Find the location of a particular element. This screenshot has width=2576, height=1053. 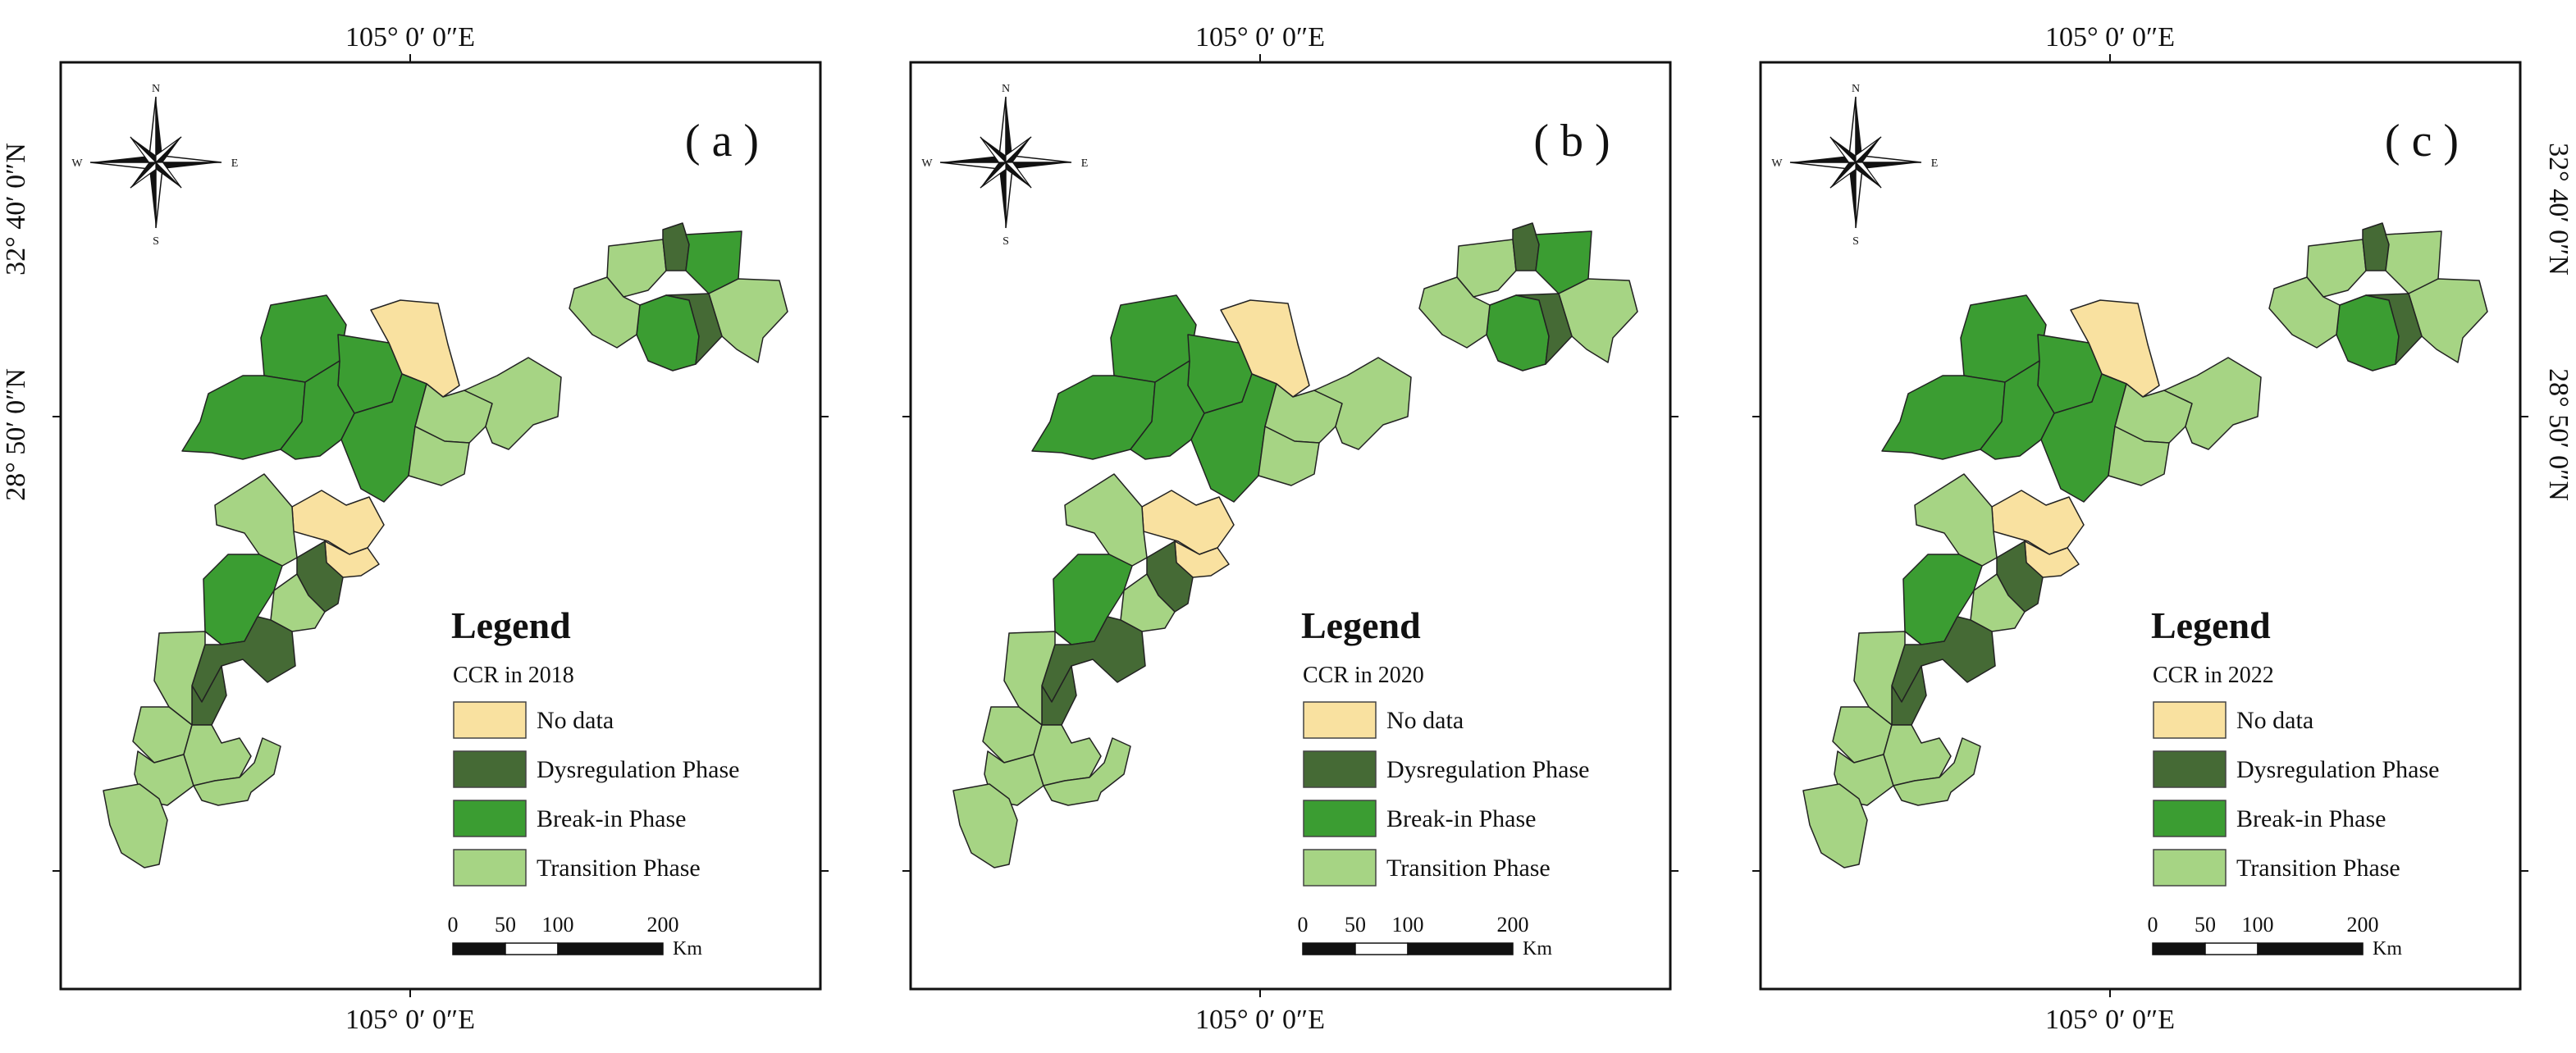

panel-tag: ( a ) is located at coordinates (722, 141).